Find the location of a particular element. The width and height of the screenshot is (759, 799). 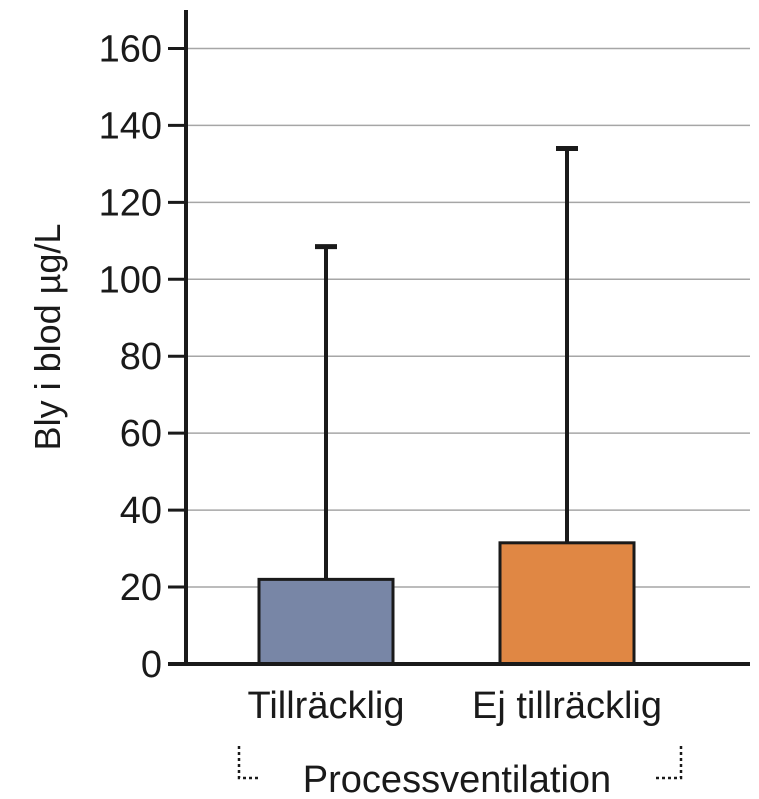

y-tick-label: 20 is located at coordinates (141, 588).